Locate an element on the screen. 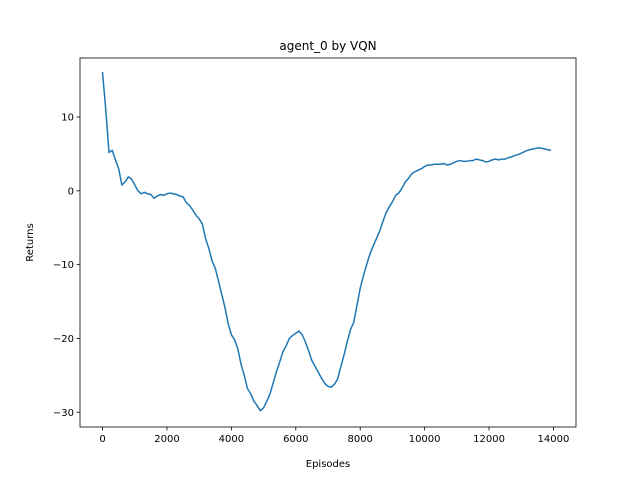 Image resolution: width=640 pixels, height=480 pixels. y-axis-label: Returns is located at coordinates (30, 242).